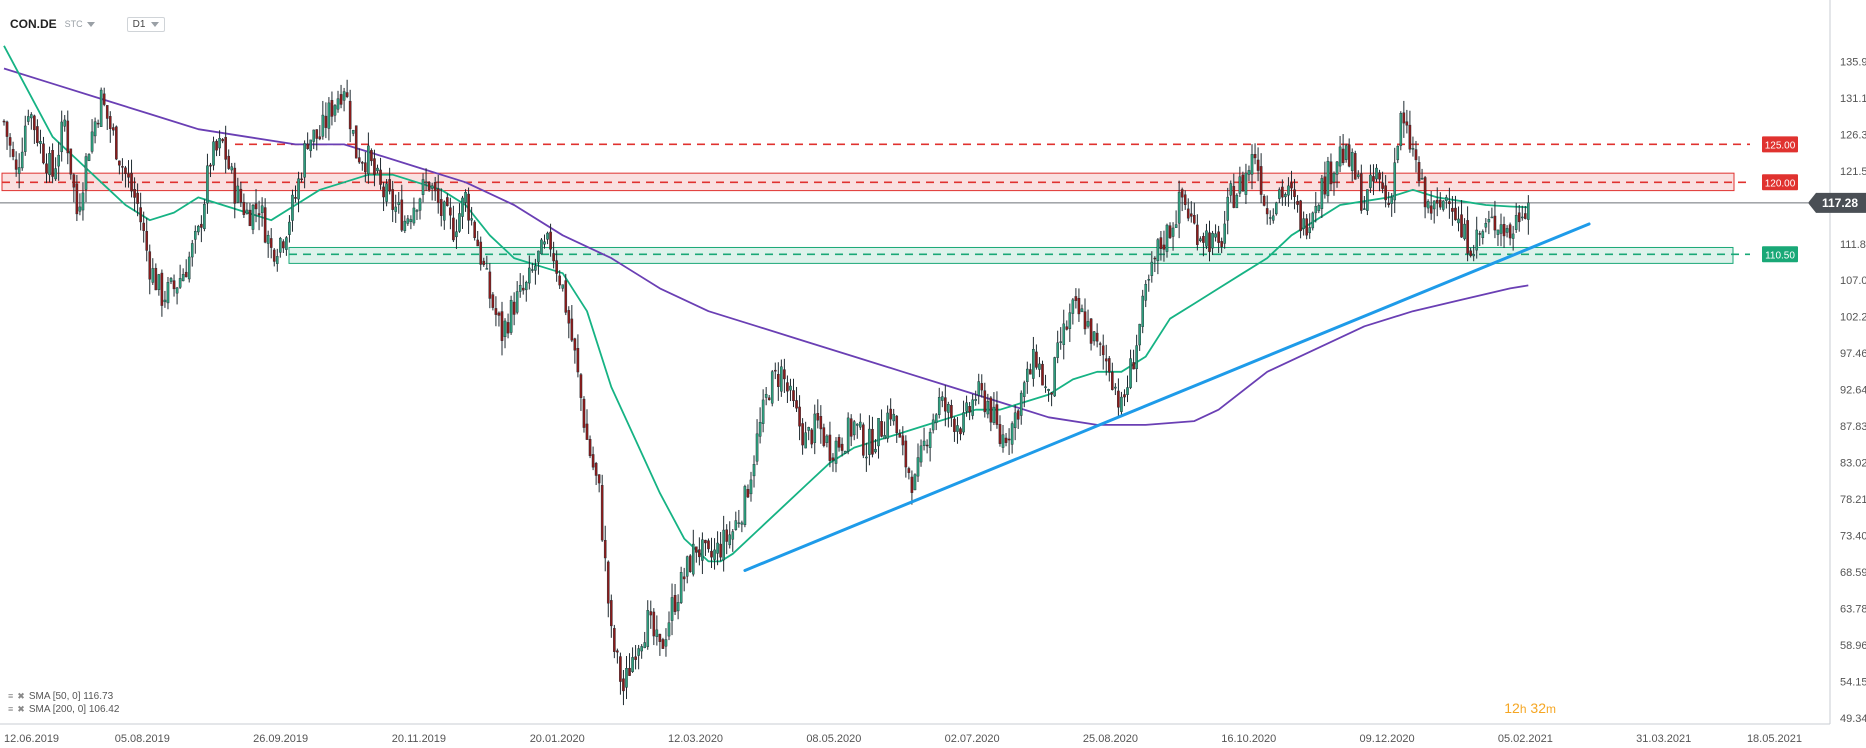 The width and height of the screenshot is (1866, 748). What do you see at coordinates (33, 24) in the screenshot?
I see `symbol-label: CON.DE` at bounding box center [33, 24].